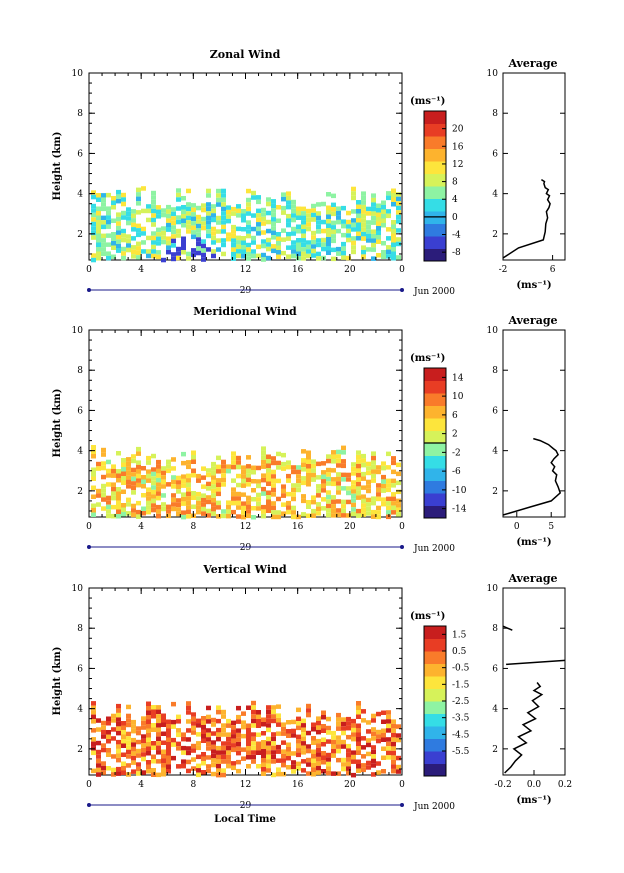 This screenshot has height=873, width=624. Describe the element at coordinates (456, 453) in the screenshot. I see `colorbar-tick-label: -2` at that location.